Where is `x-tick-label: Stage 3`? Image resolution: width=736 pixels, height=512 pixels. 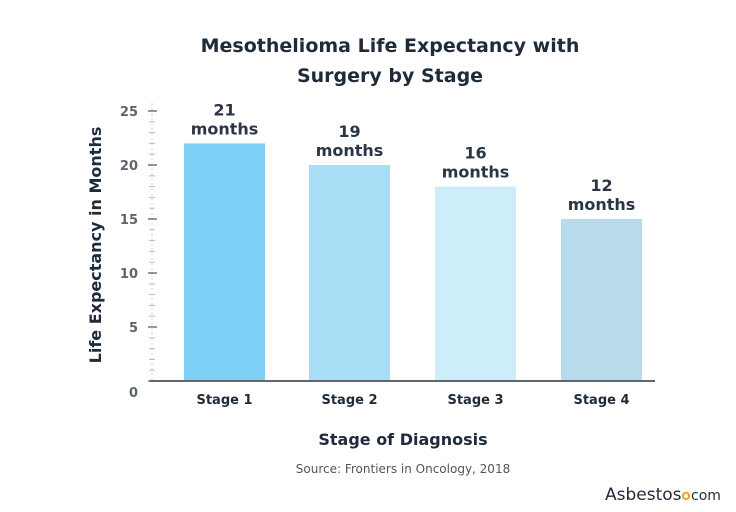
x-tick-label: Stage 3 is located at coordinates (475, 400).